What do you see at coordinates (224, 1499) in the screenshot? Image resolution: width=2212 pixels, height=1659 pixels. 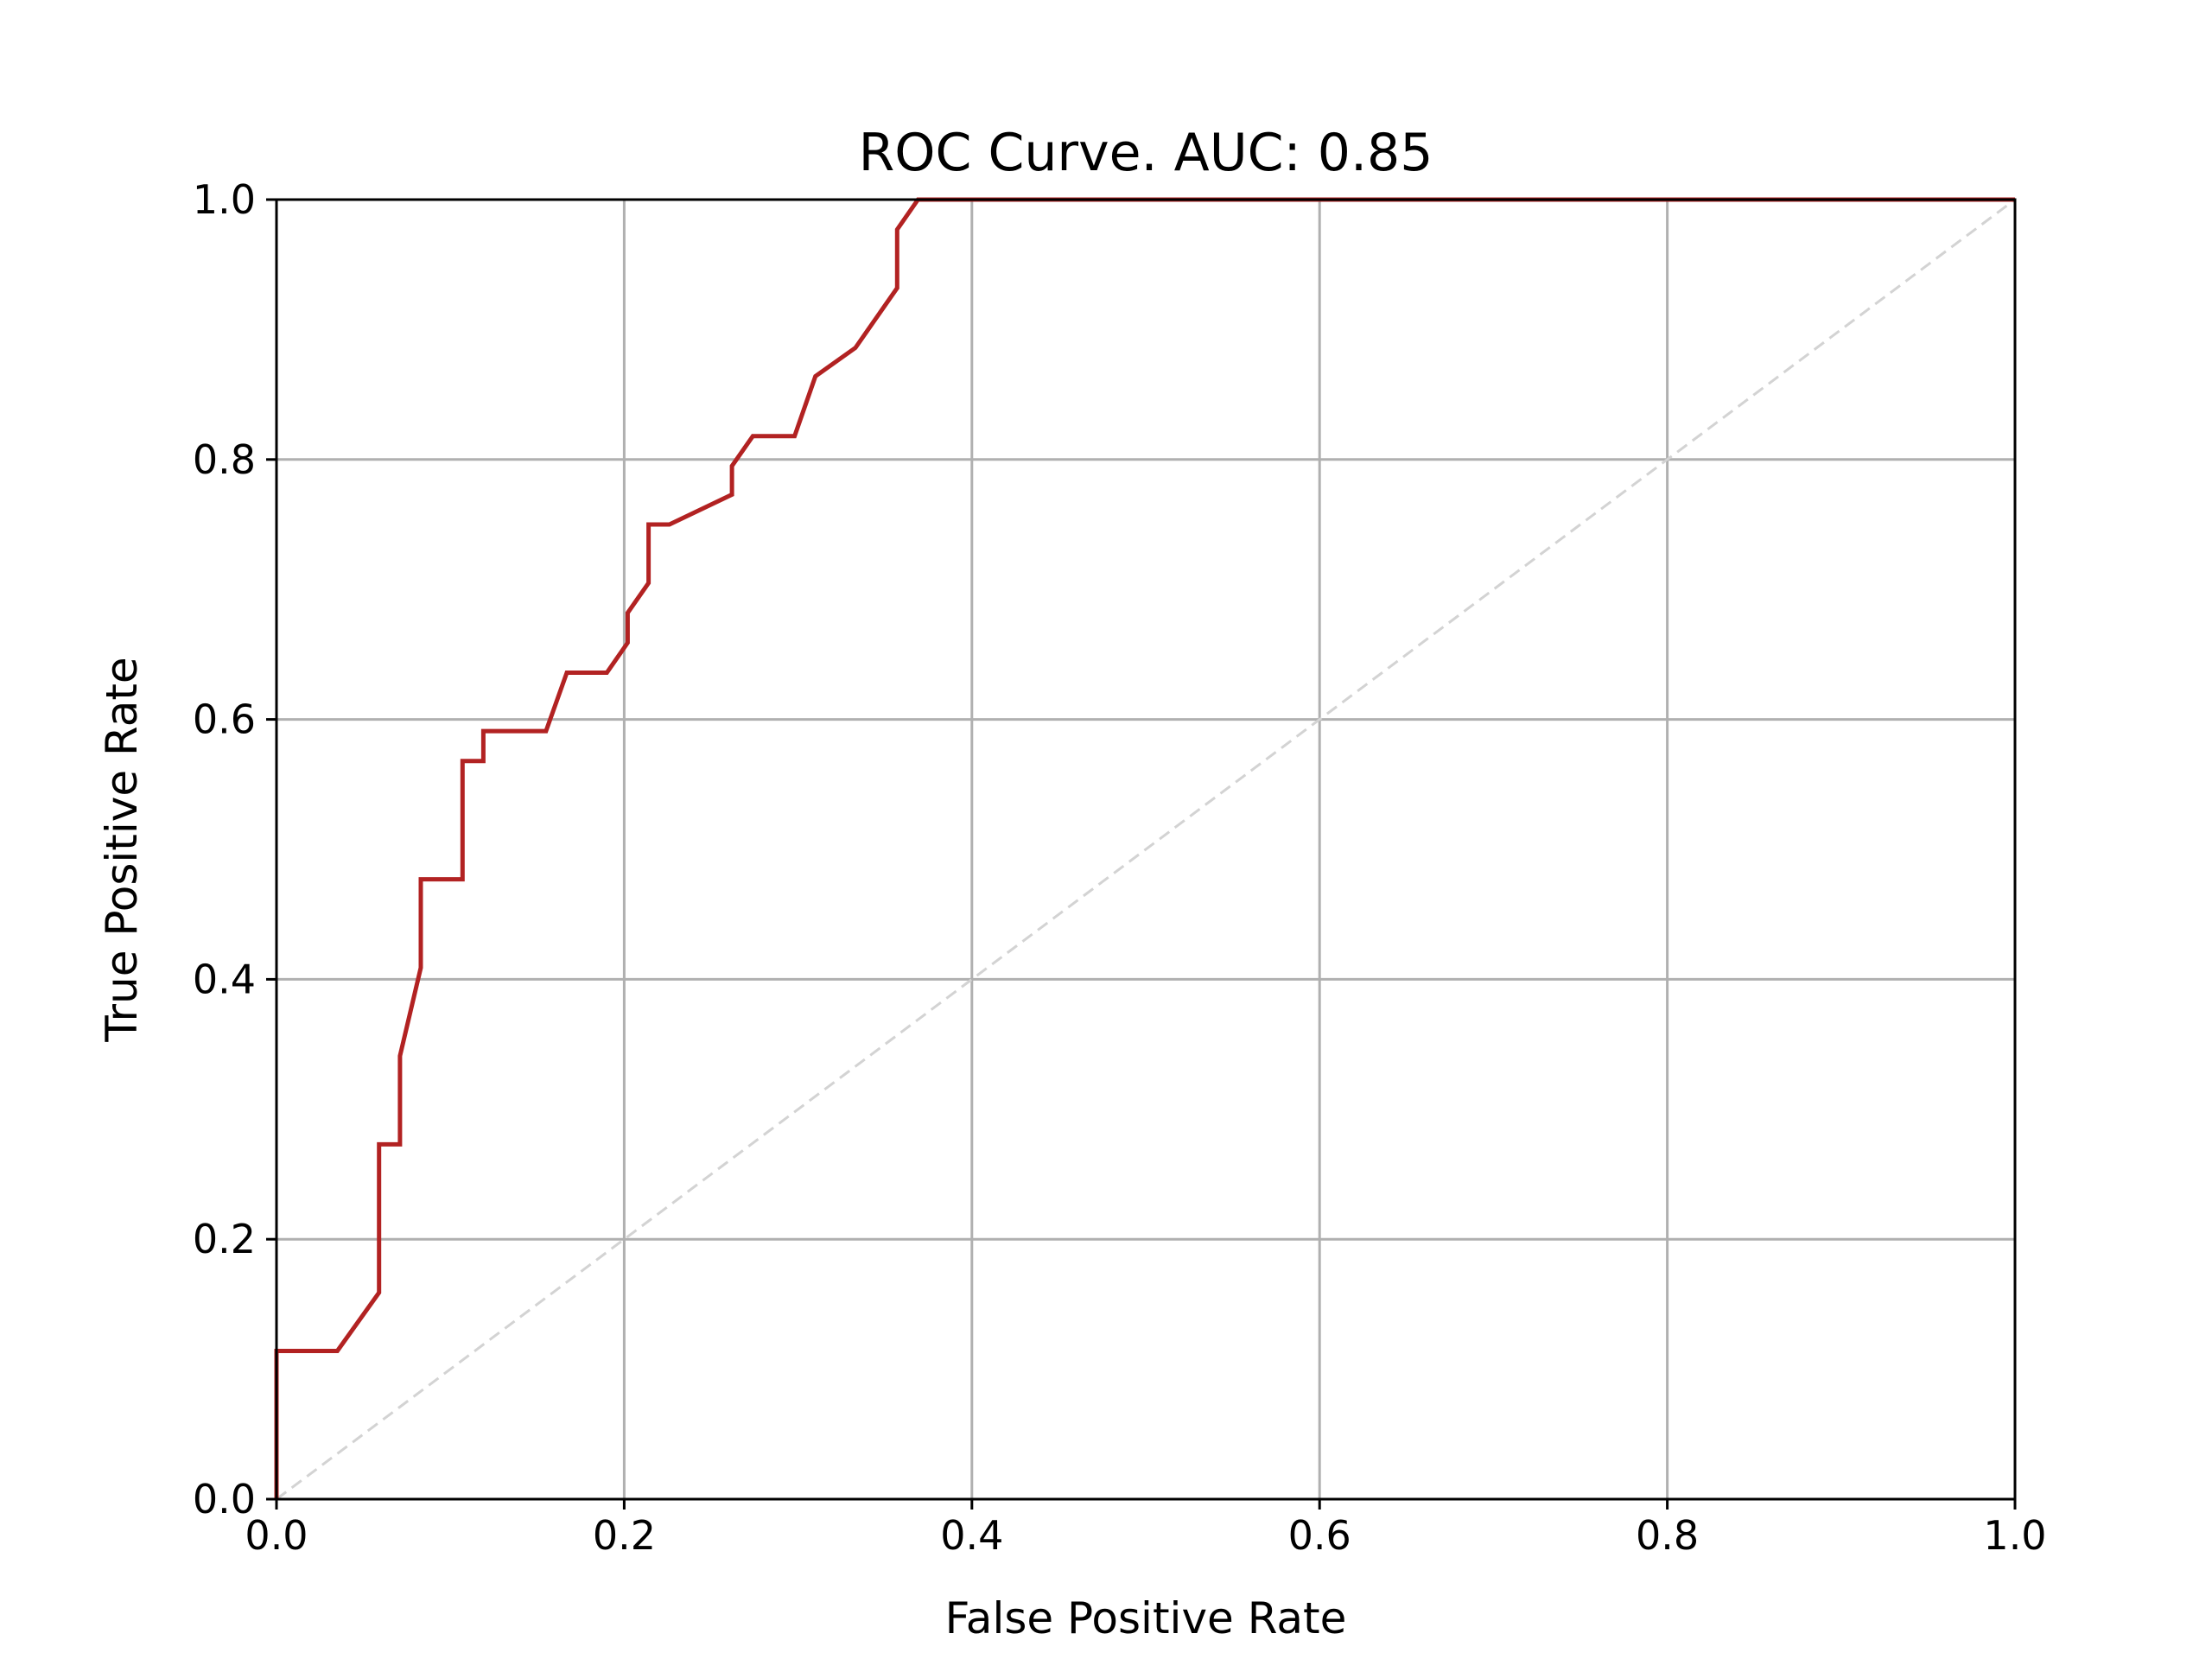 I see `y-tick-label: 0.0` at bounding box center [224, 1499].